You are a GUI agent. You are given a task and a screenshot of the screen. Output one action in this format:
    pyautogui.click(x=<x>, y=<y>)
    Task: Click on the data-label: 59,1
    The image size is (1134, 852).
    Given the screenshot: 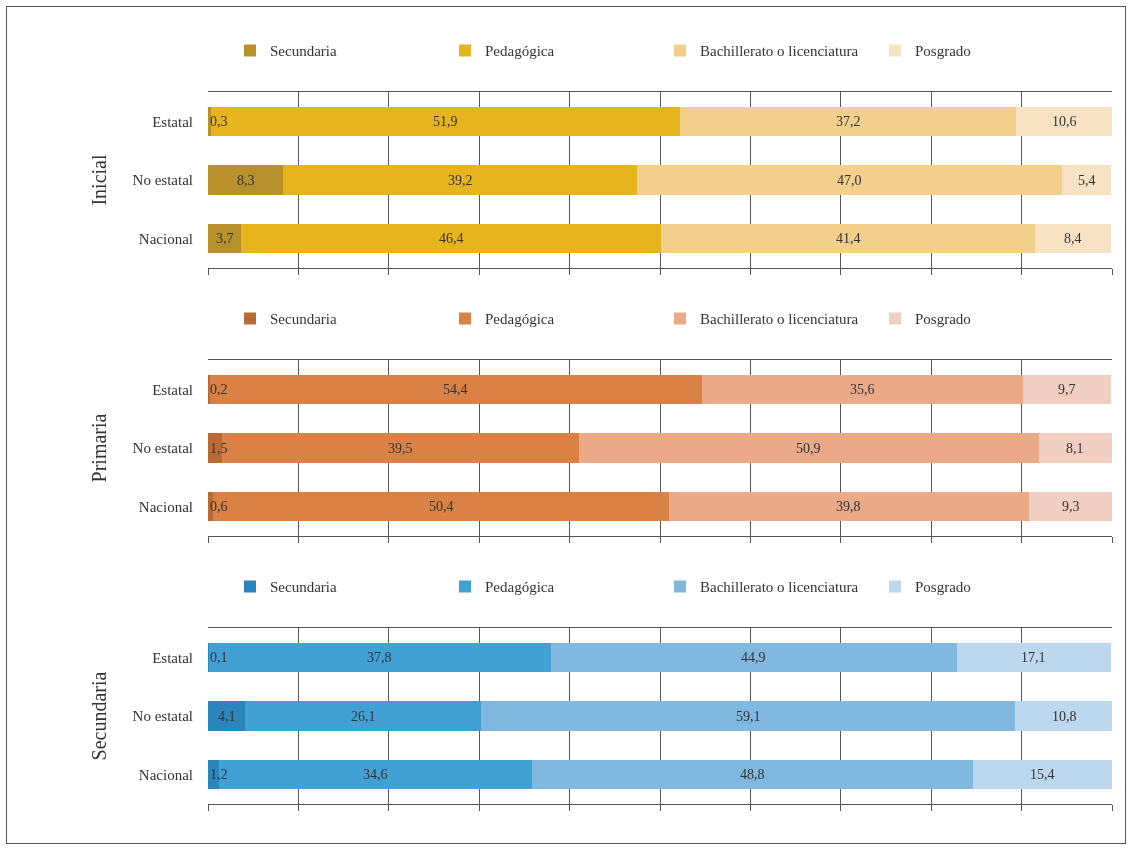 What is the action you would take?
    pyautogui.click(x=748, y=716)
    